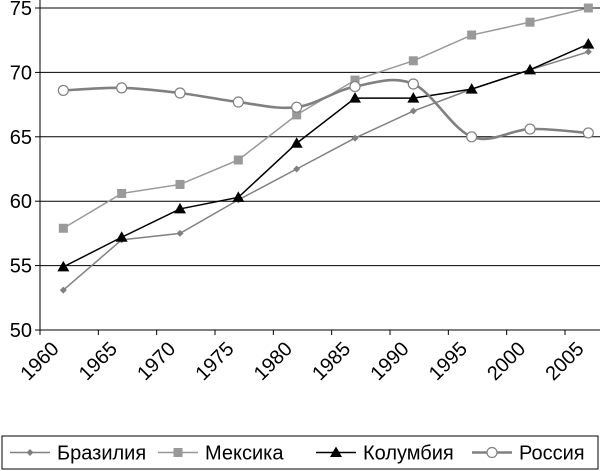  I want to click on y-tick-label: 65, so click(21, 138).